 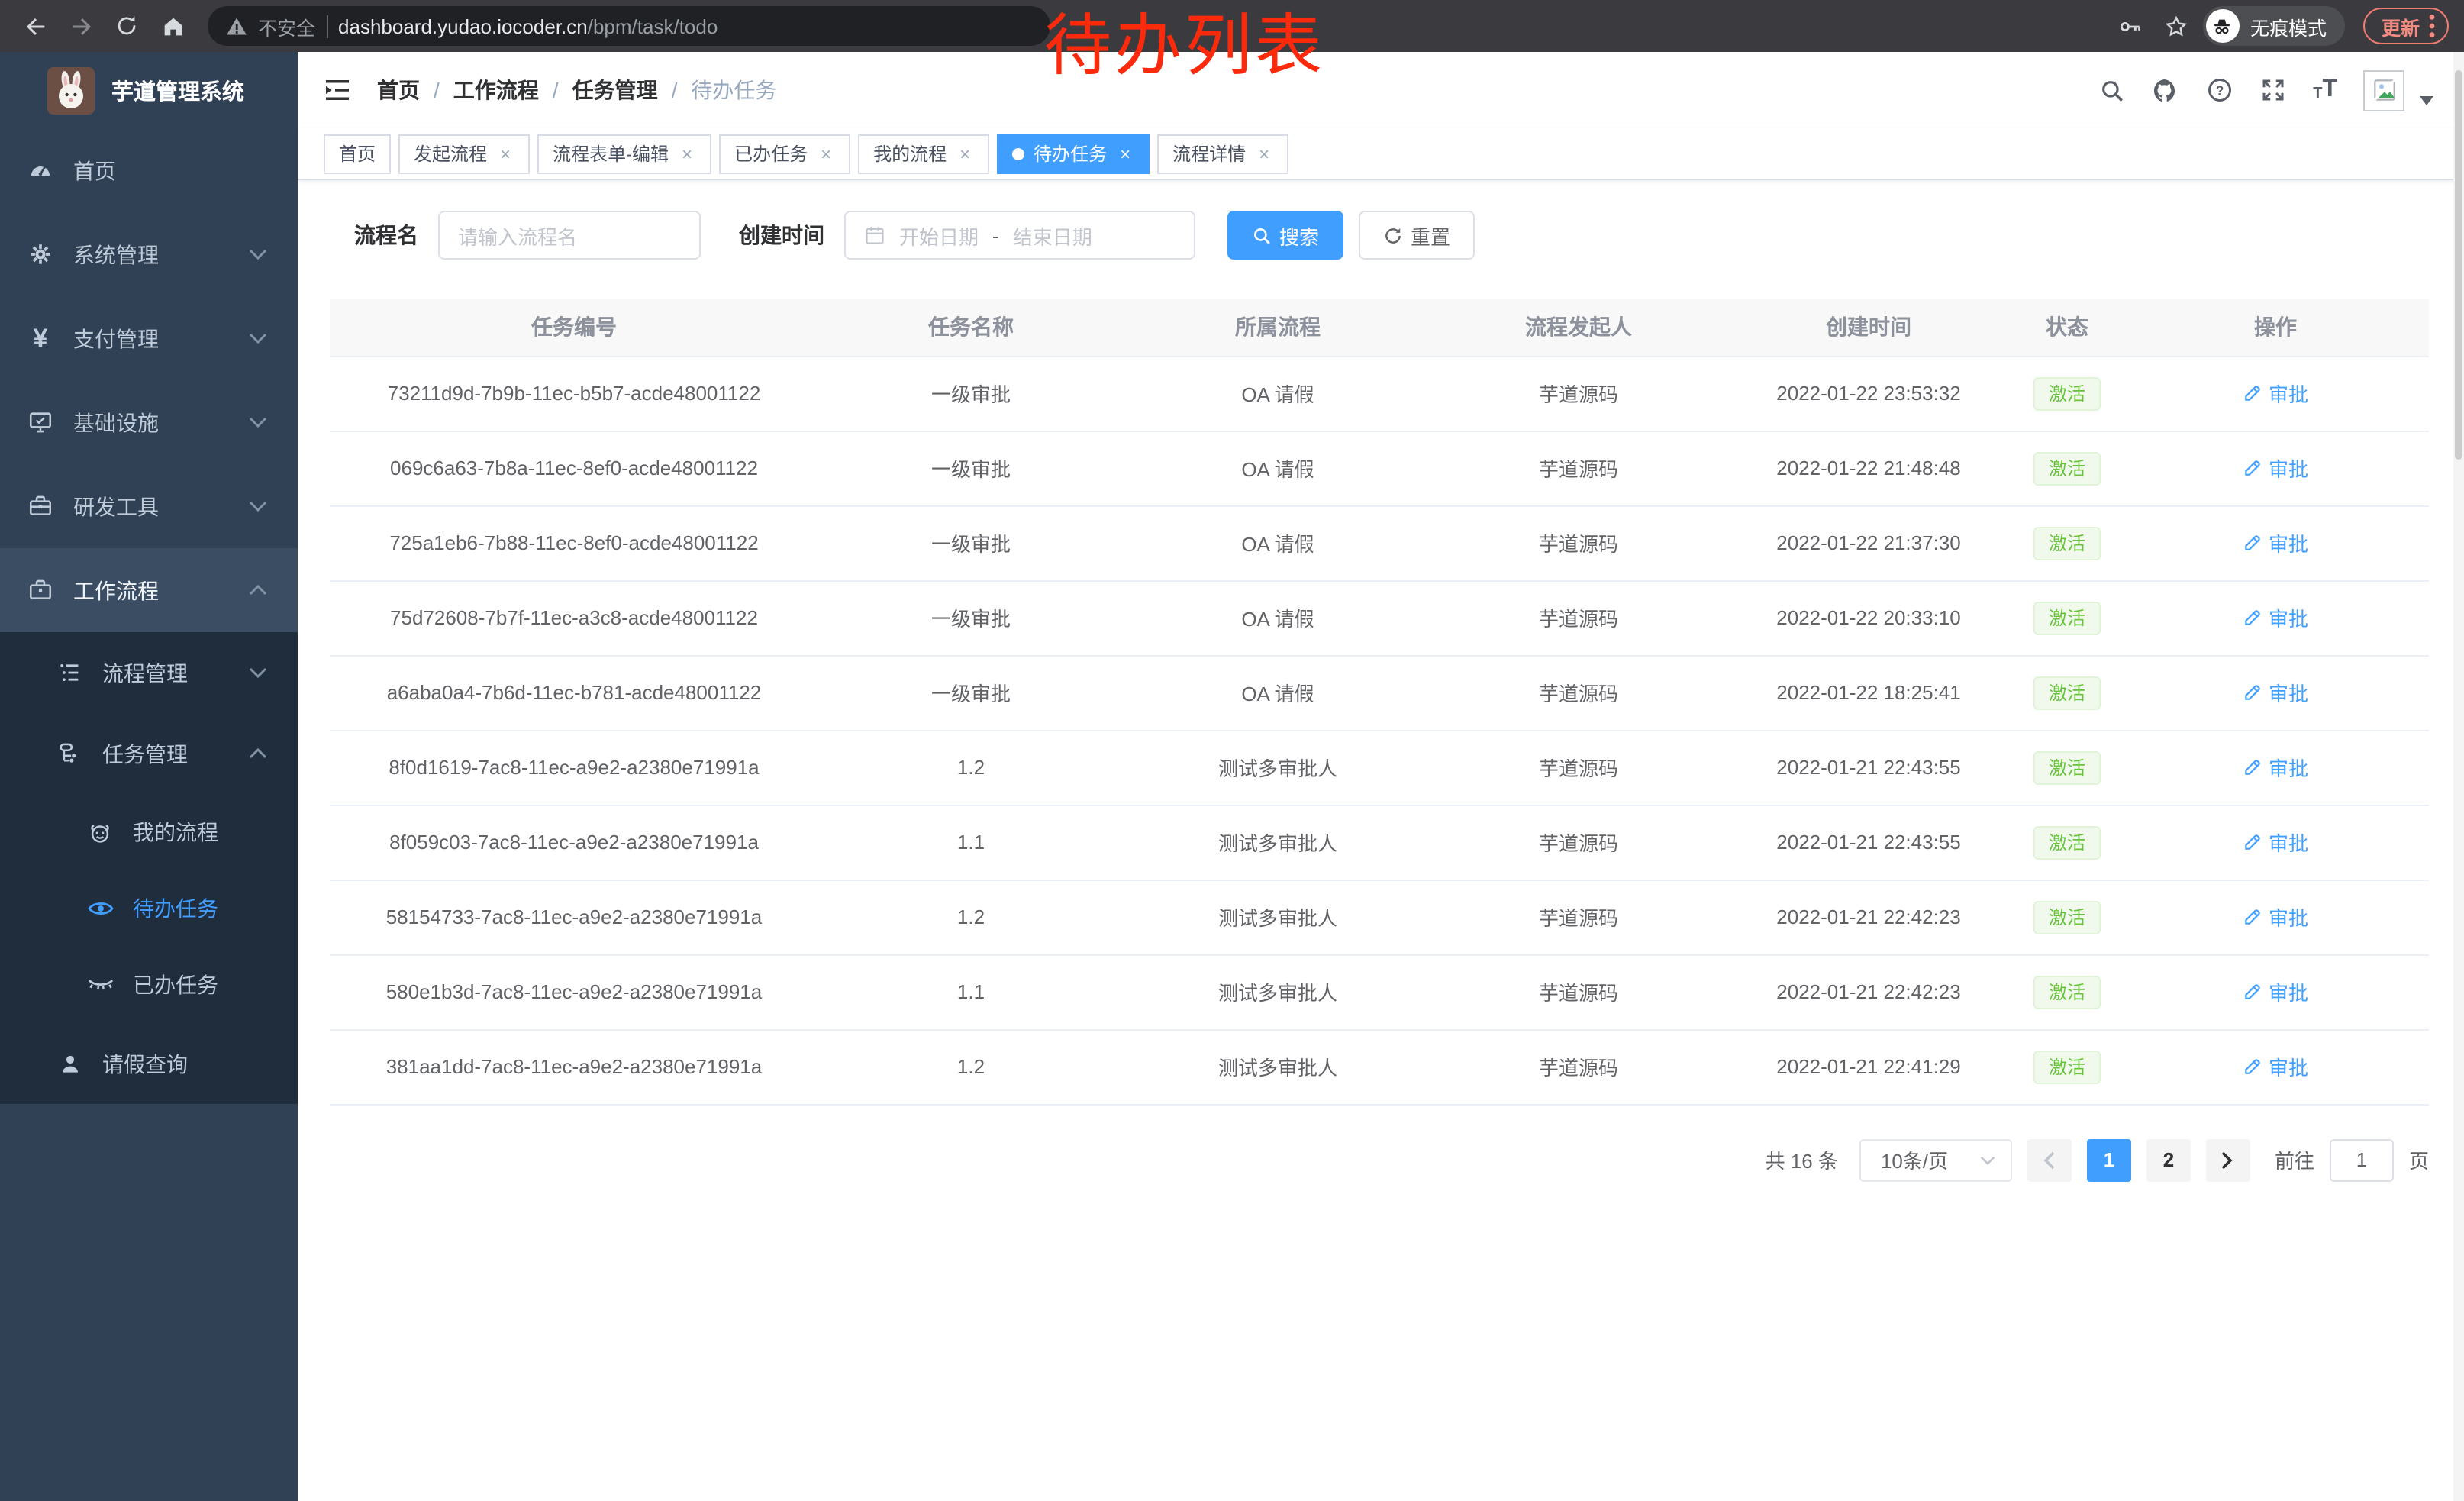 What do you see at coordinates (574, 842) in the screenshot?
I see `cell-task-id: 8f059c03-7ac8-11ec-a9e2-a2380e71991a` at bounding box center [574, 842].